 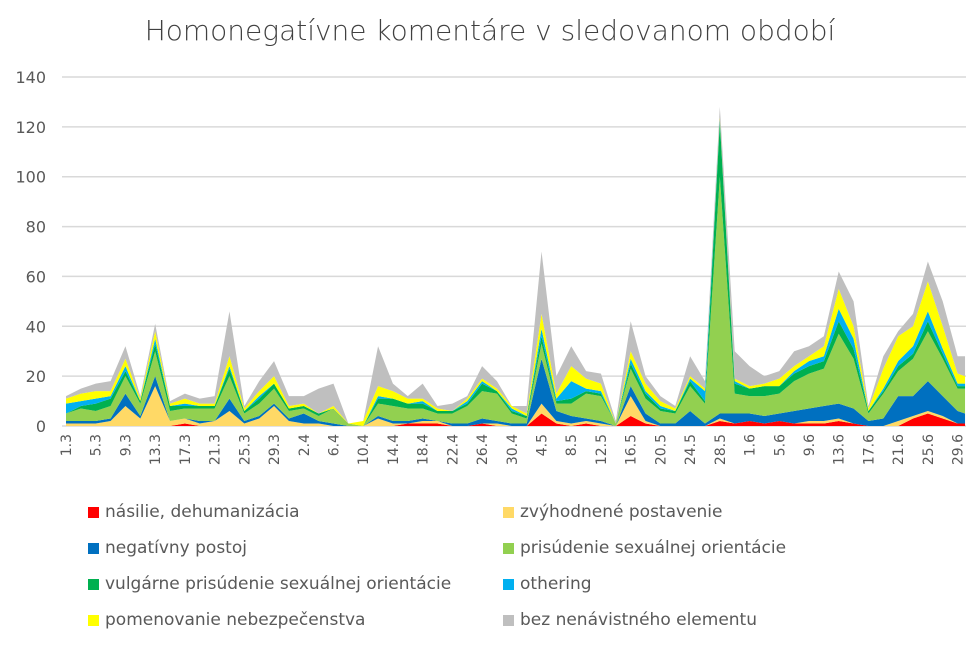 What do you see at coordinates (156, 449) in the screenshot?
I see `x-tick-label: 13.3` at bounding box center [156, 449].